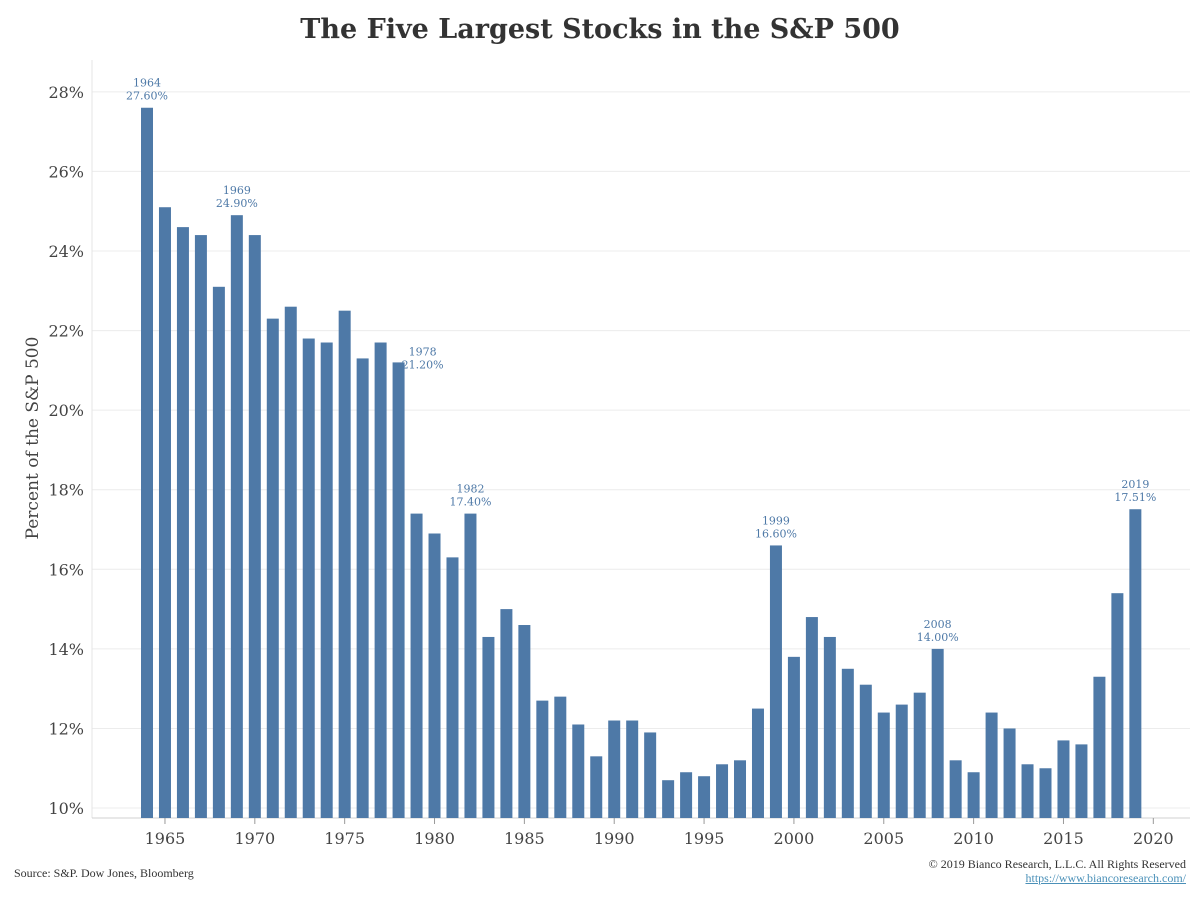 The image size is (1200, 900). Describe the element at coordinates (865, 751) in the screenshot. I see `bar-2004` at that location.